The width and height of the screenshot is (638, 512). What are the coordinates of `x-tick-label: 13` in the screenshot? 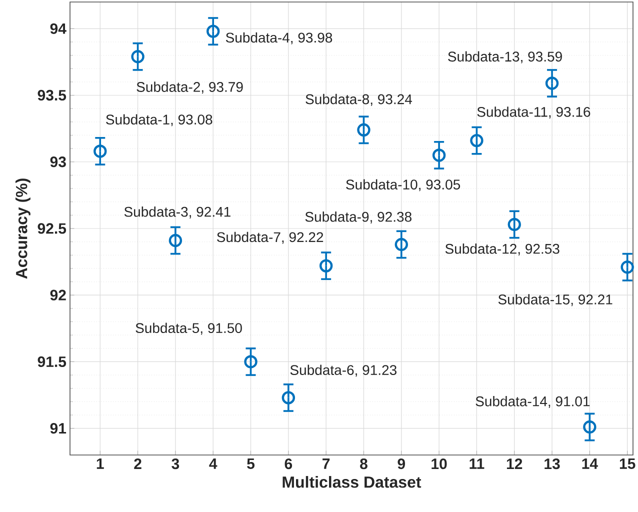 It's located at (552, 464).